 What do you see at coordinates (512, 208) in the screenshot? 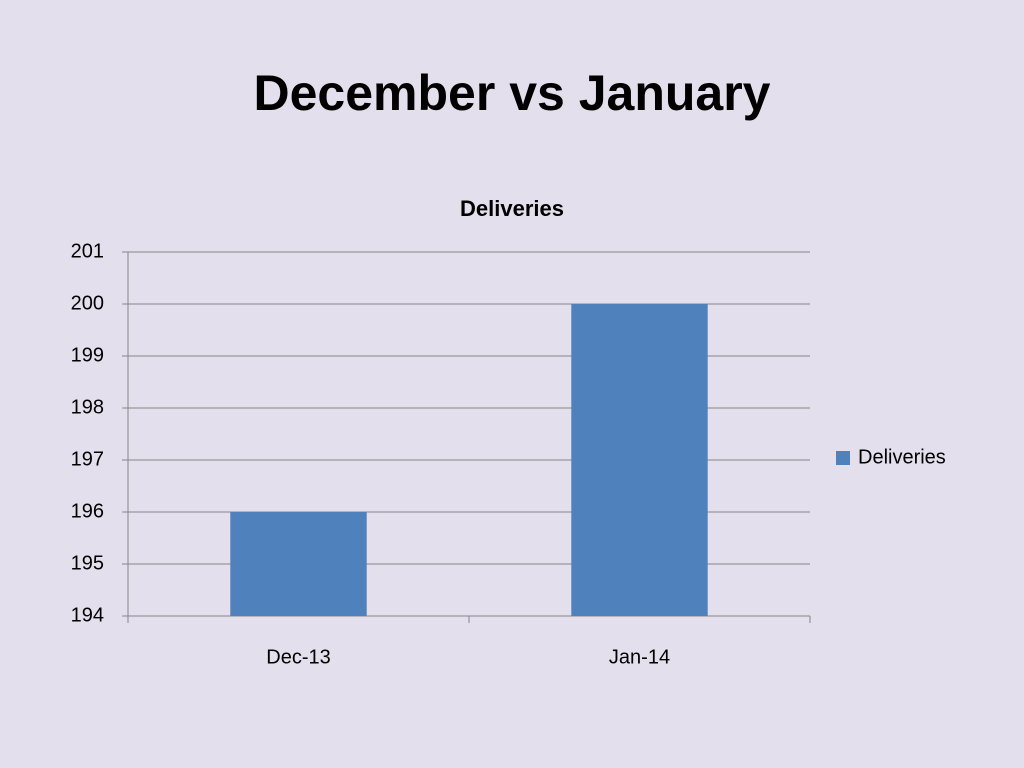
I see `chart-title: Deliveries` at bounding box center [512, 208].